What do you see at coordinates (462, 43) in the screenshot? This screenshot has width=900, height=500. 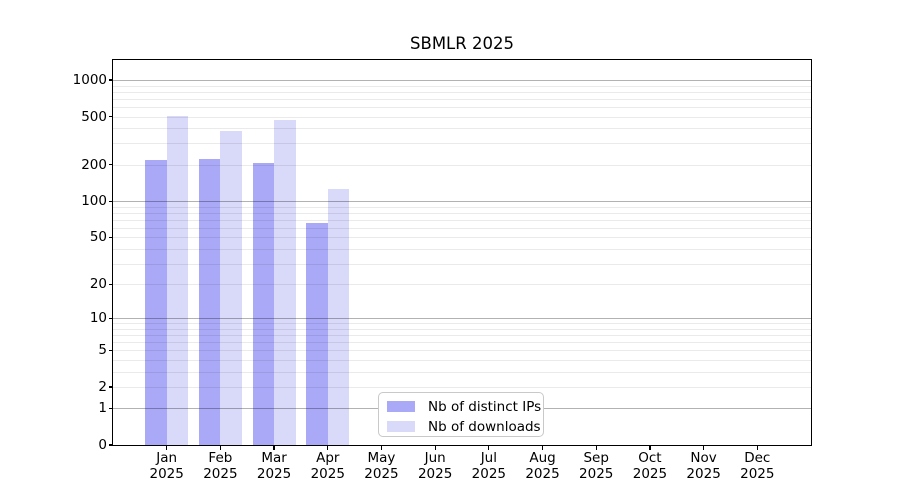 I see `chart-title: SBMLR 2025` at bounding box center [462, 43].